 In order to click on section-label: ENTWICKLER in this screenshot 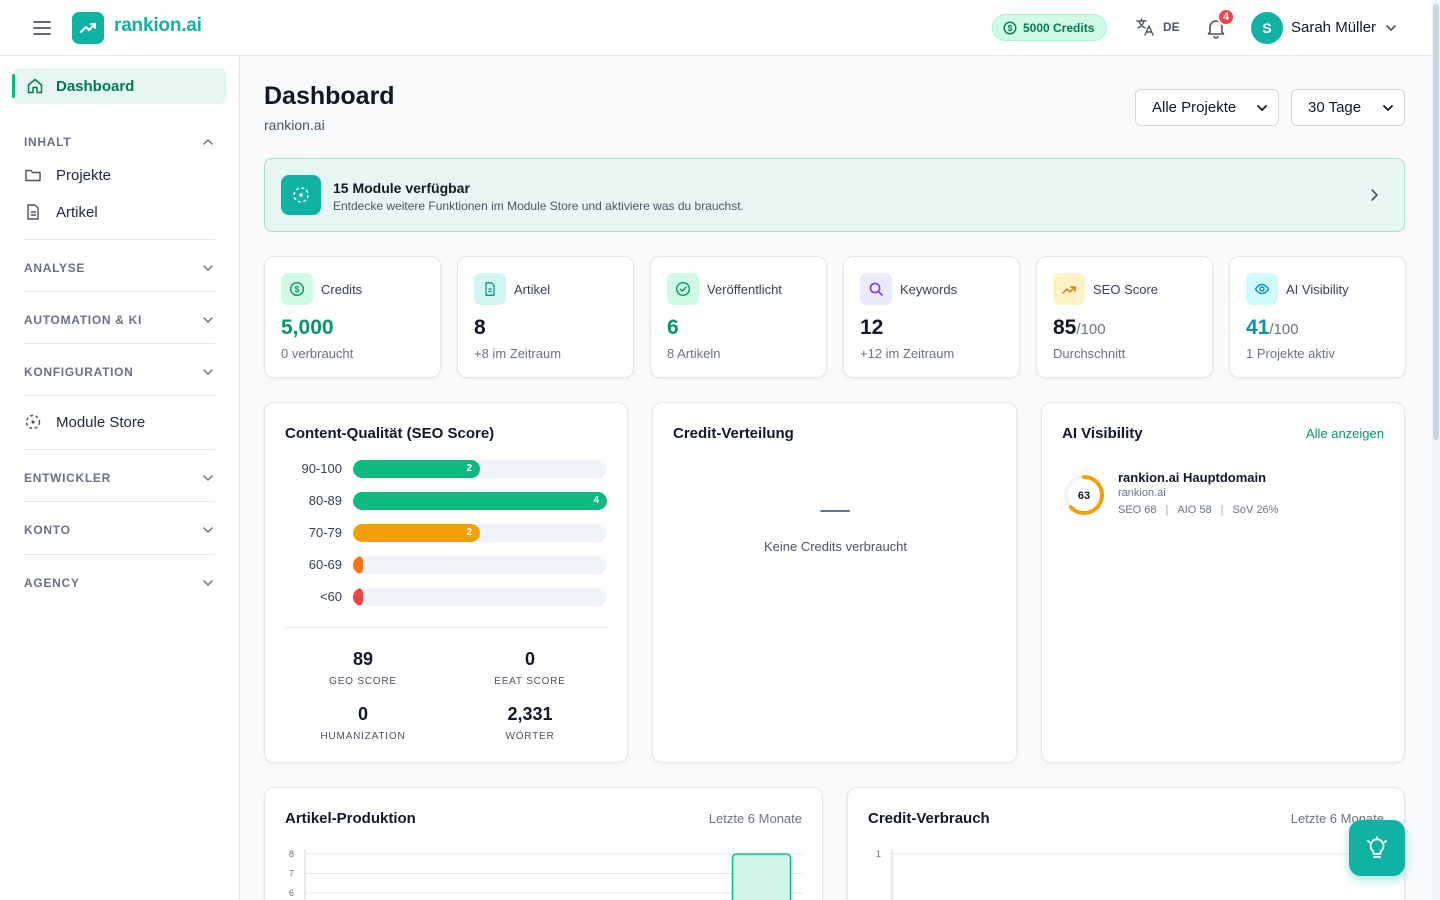, I will do `click(67, 478)`.